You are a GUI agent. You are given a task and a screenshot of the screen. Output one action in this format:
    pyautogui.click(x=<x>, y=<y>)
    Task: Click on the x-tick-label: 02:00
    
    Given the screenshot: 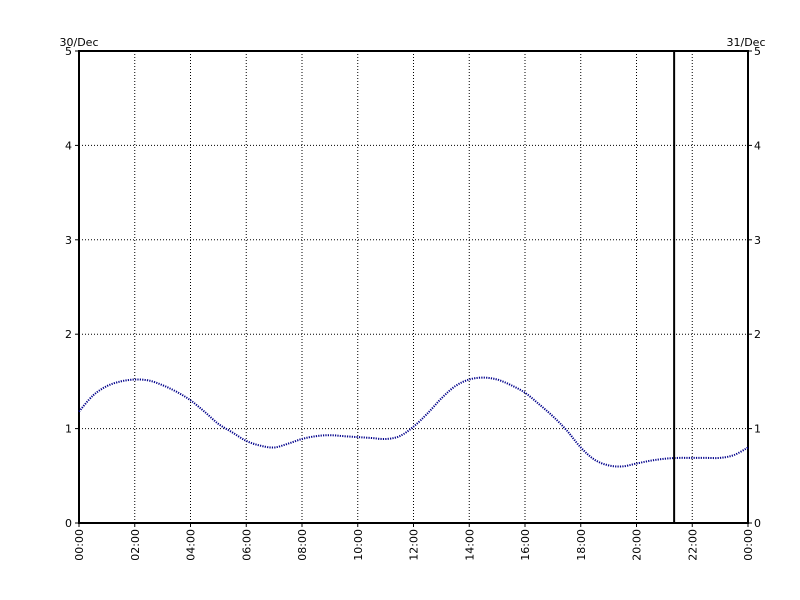 What is the action you would take?
    pyautogui.click(x=135, y=545)
    